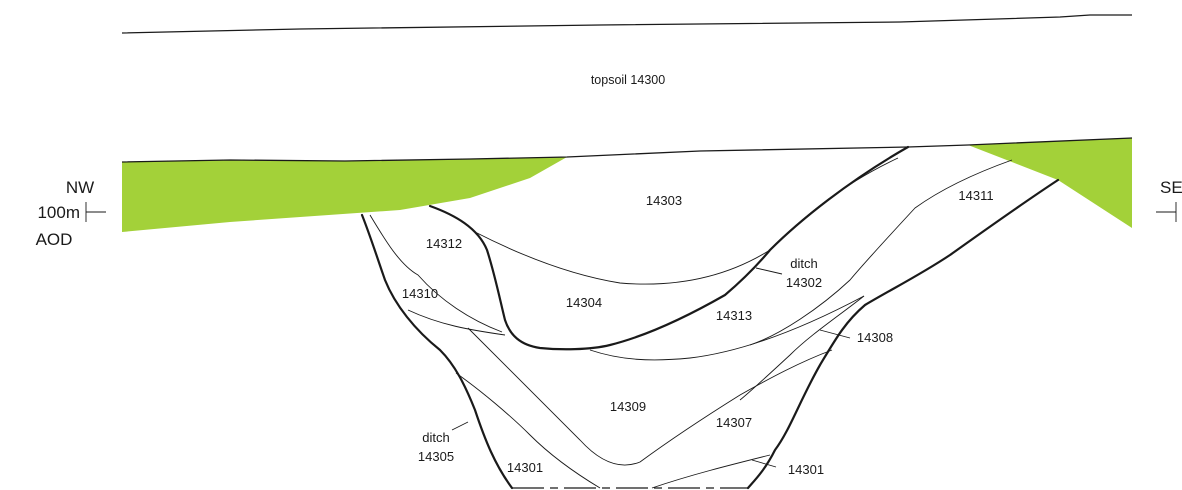  I want to click on leader-14301-right, so click(764, 463).